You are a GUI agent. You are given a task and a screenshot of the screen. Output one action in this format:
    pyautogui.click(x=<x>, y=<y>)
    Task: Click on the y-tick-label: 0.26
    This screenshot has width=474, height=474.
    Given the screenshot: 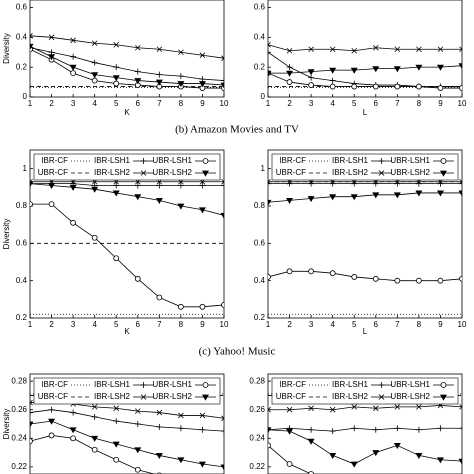 What is the action you would take?
    pyautogui.click(x=257, y=409)
    